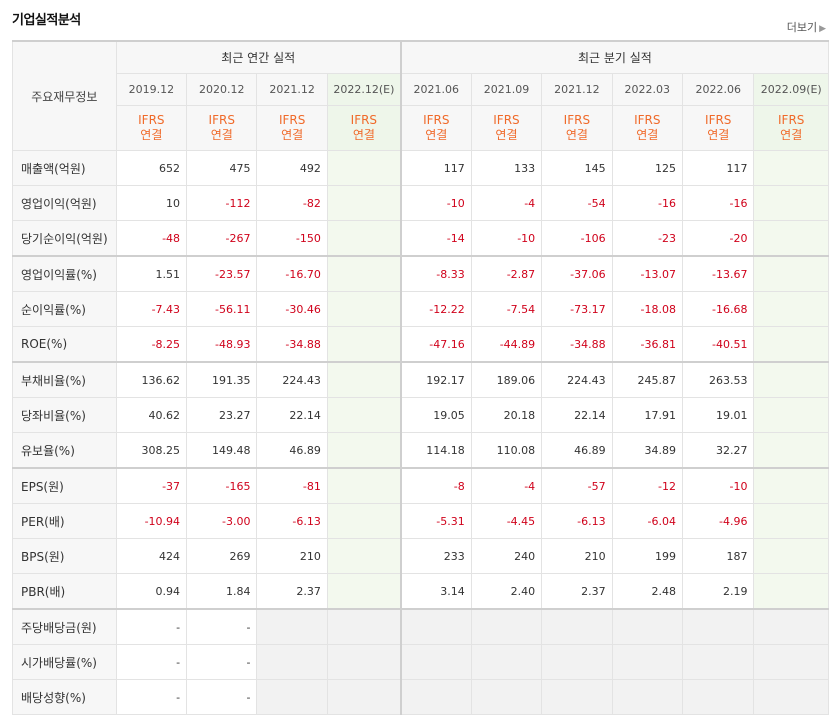 This screenshot has height=715, width=838. Describe the element at coordinates (420, 203) in the screenshot. I see `table-row: 영업이익(억원) 10 -112 -82 -10 -4 -54 -16 -16` at that location.